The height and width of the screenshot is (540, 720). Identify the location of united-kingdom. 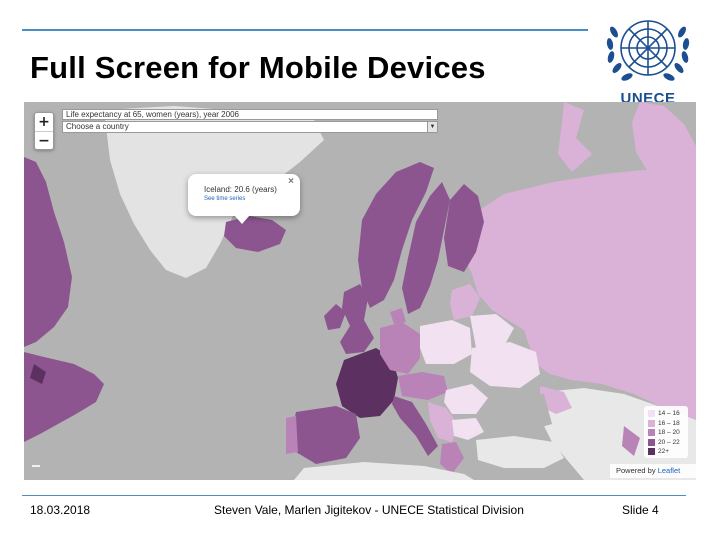
(357, 319).